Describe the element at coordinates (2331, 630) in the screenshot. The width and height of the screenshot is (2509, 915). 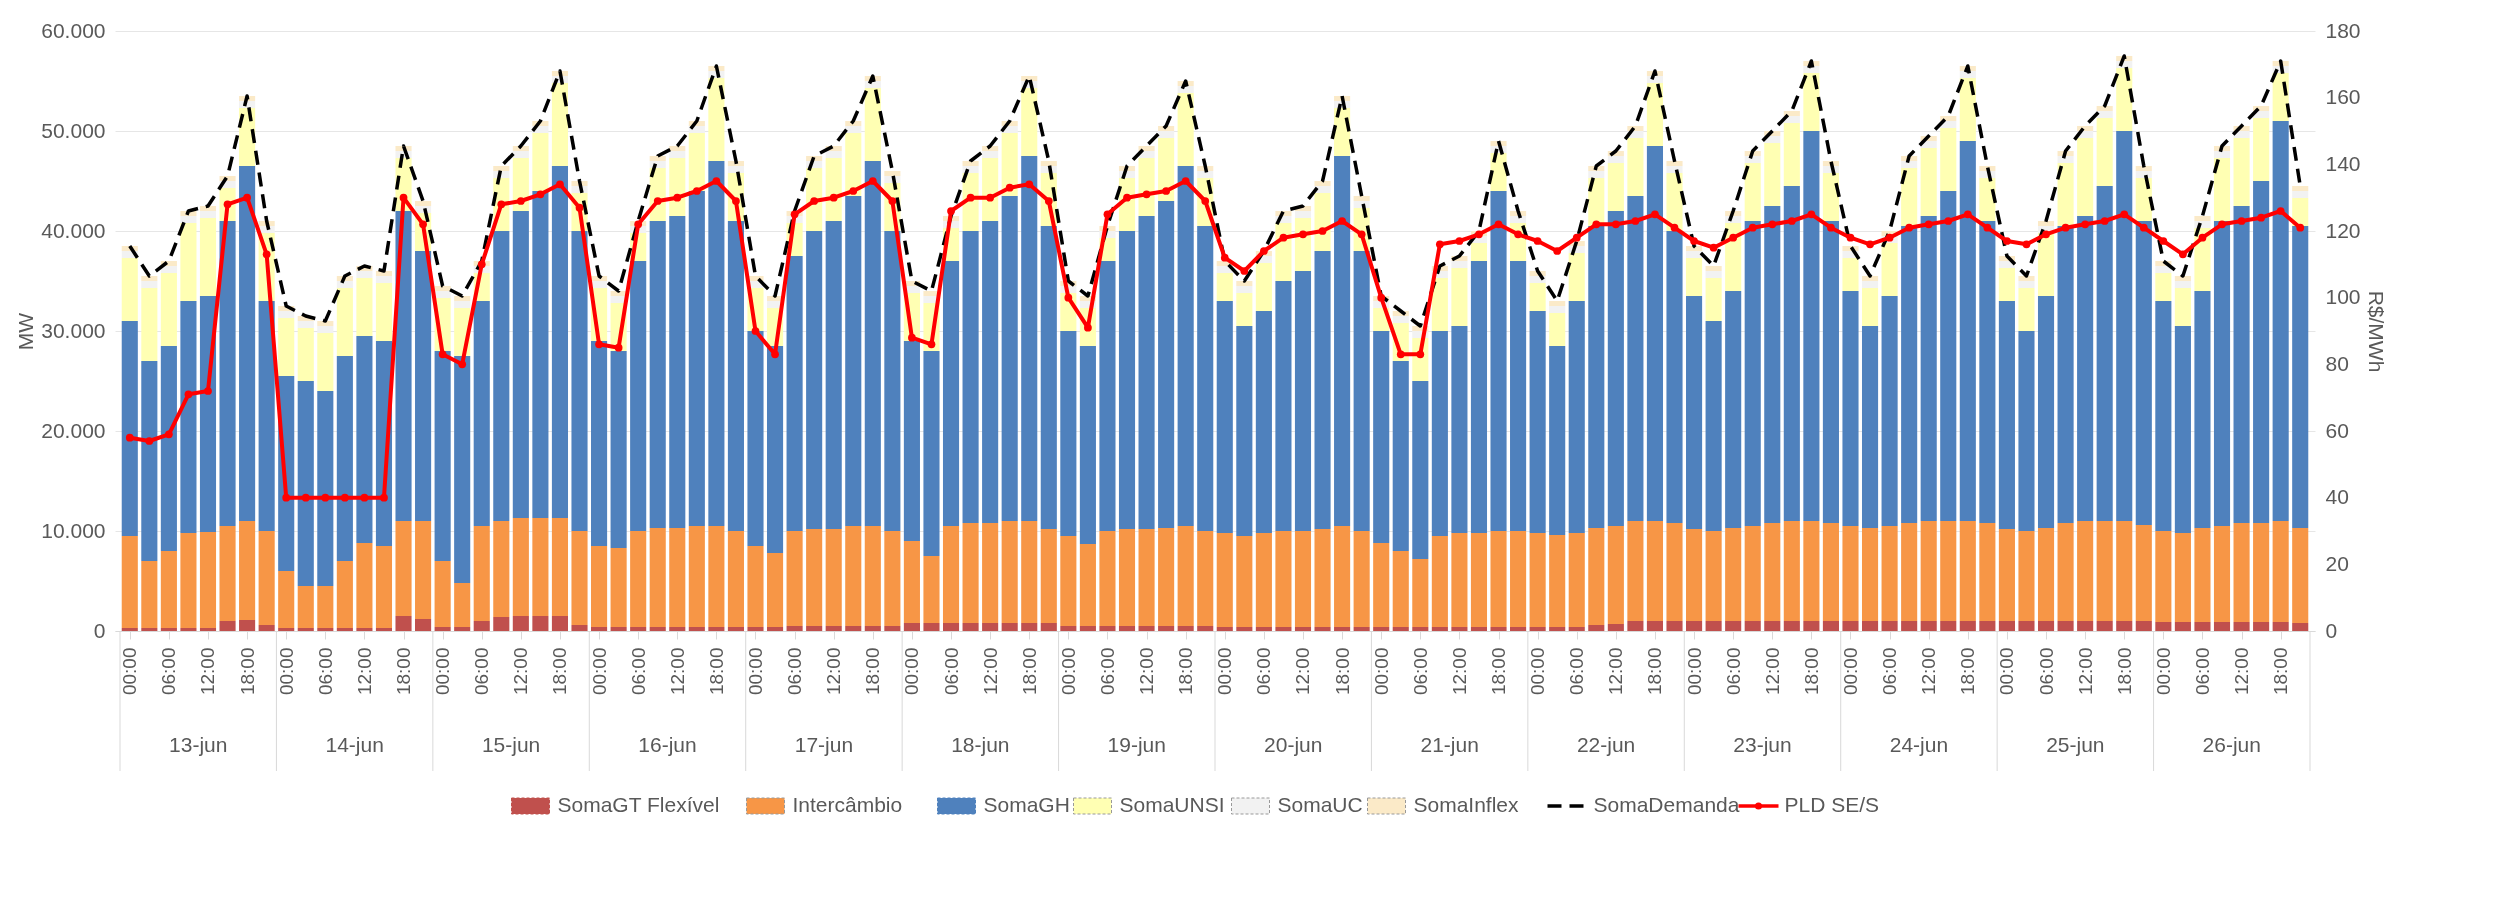
I see `y2-tick-label: 0` at that location.